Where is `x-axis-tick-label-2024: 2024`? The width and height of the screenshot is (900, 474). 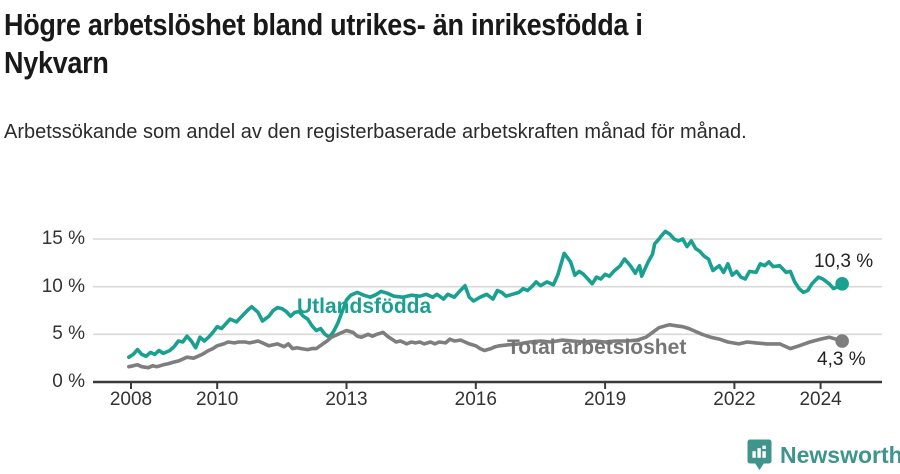
x-axis-tick-label-2024: 2024 is located at coordinates (820, 399).